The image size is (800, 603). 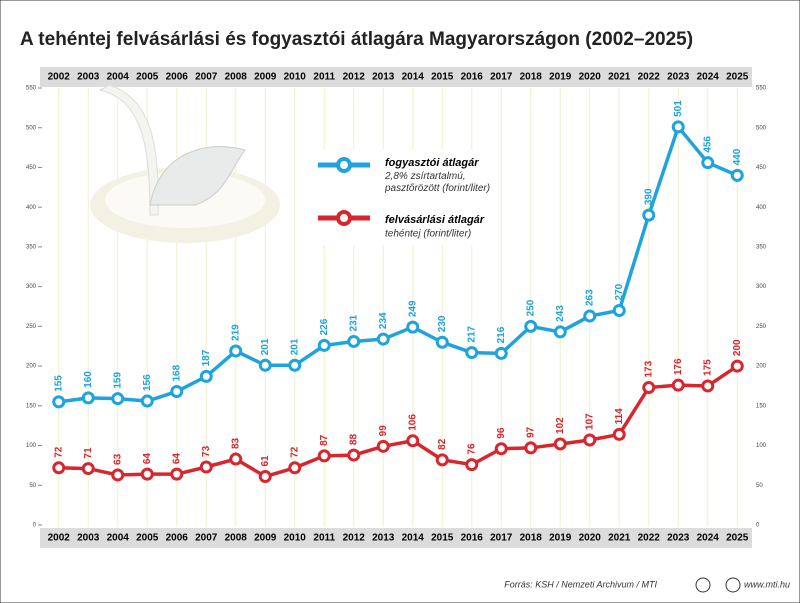 I want to click on data-label: 173, so click(x=648, y=368).